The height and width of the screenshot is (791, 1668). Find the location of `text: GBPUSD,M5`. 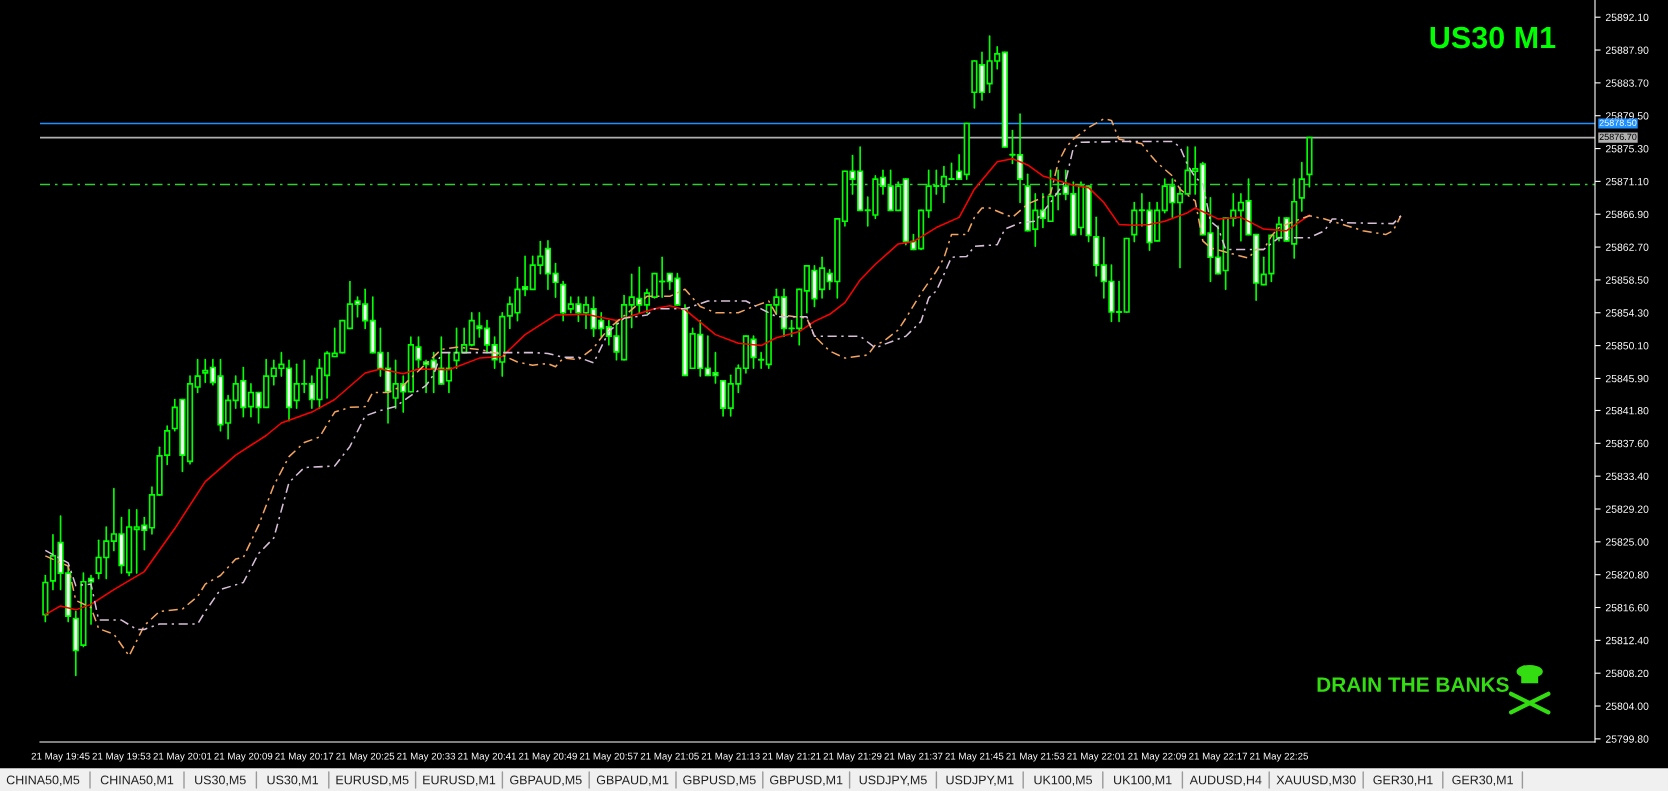

text: GBPUSD,M5 is located at coordinates (719, 780).